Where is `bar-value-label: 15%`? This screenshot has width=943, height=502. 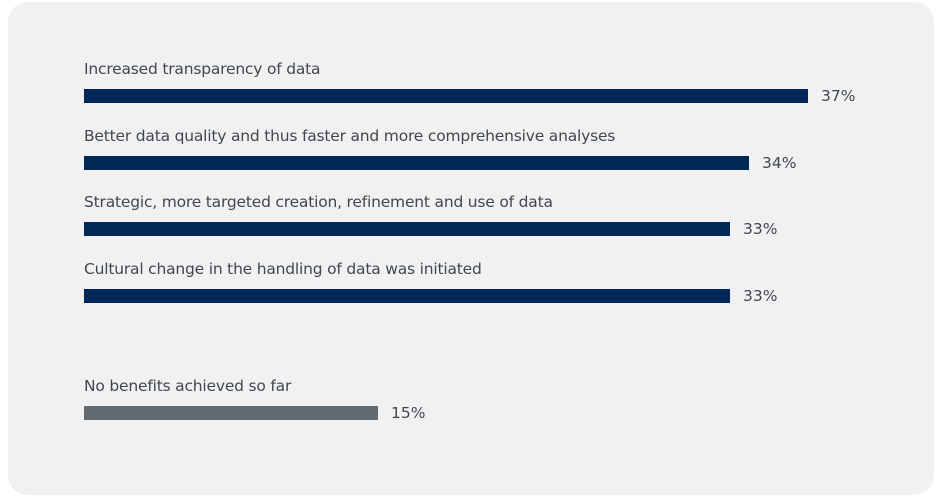
bar-value-label: 15% is located at coordinates (408, 413).